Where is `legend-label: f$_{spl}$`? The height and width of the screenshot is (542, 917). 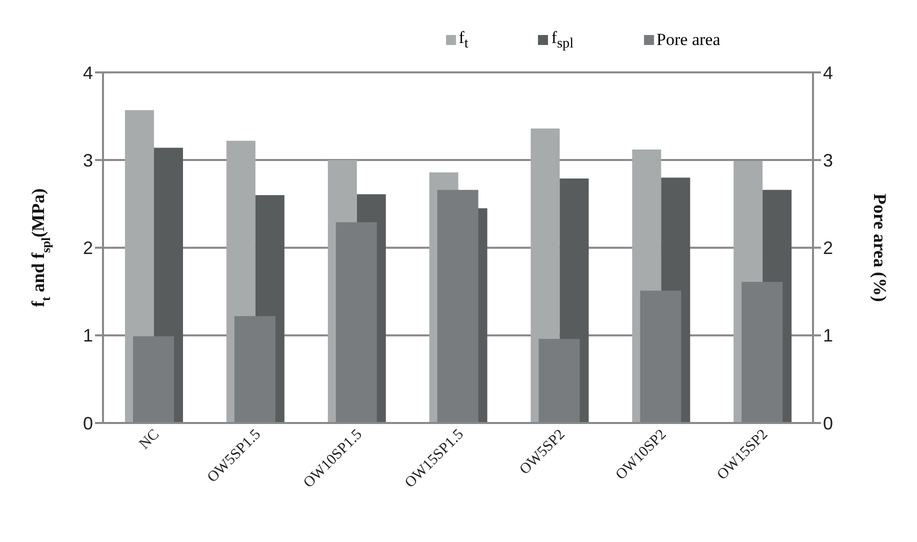
legend-label: f$_{spl}$ is located at coordinates (562, 40).